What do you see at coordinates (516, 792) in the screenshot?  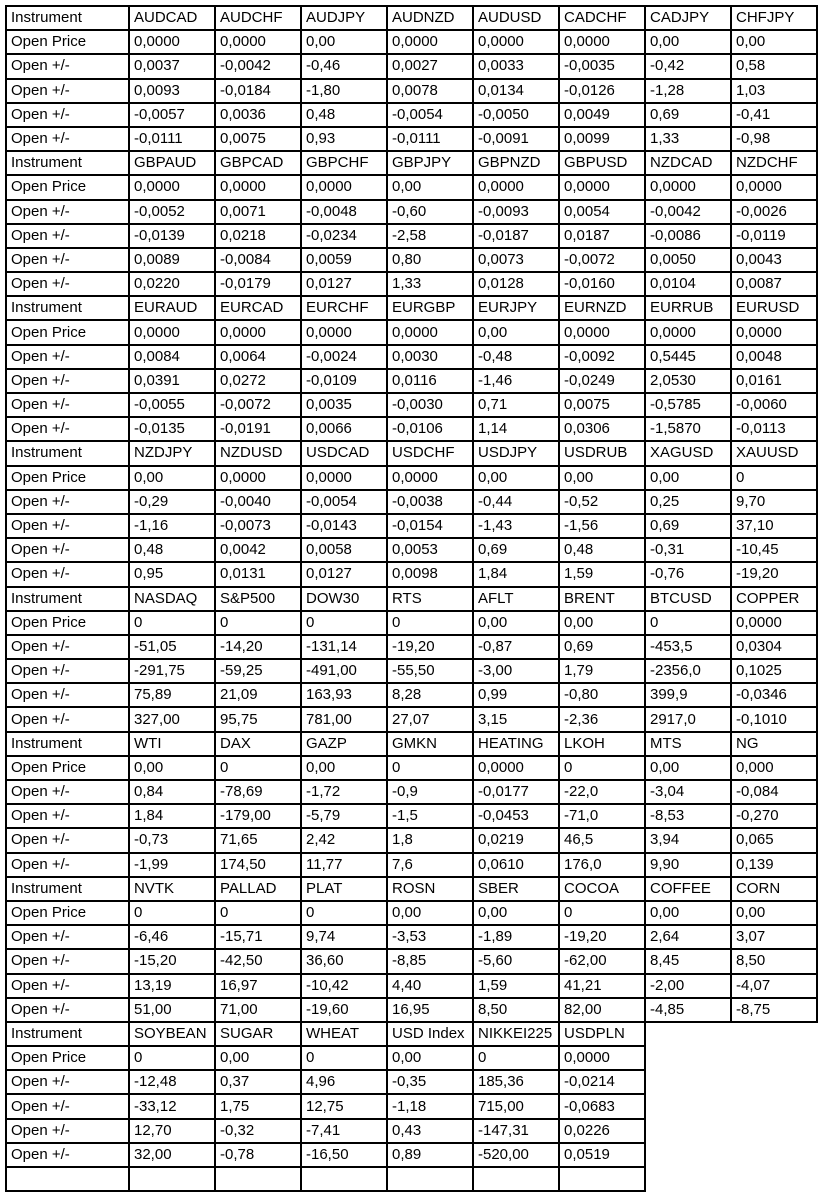 I see `open-change-cell: -0,0177` at bounding box center [516, 792].